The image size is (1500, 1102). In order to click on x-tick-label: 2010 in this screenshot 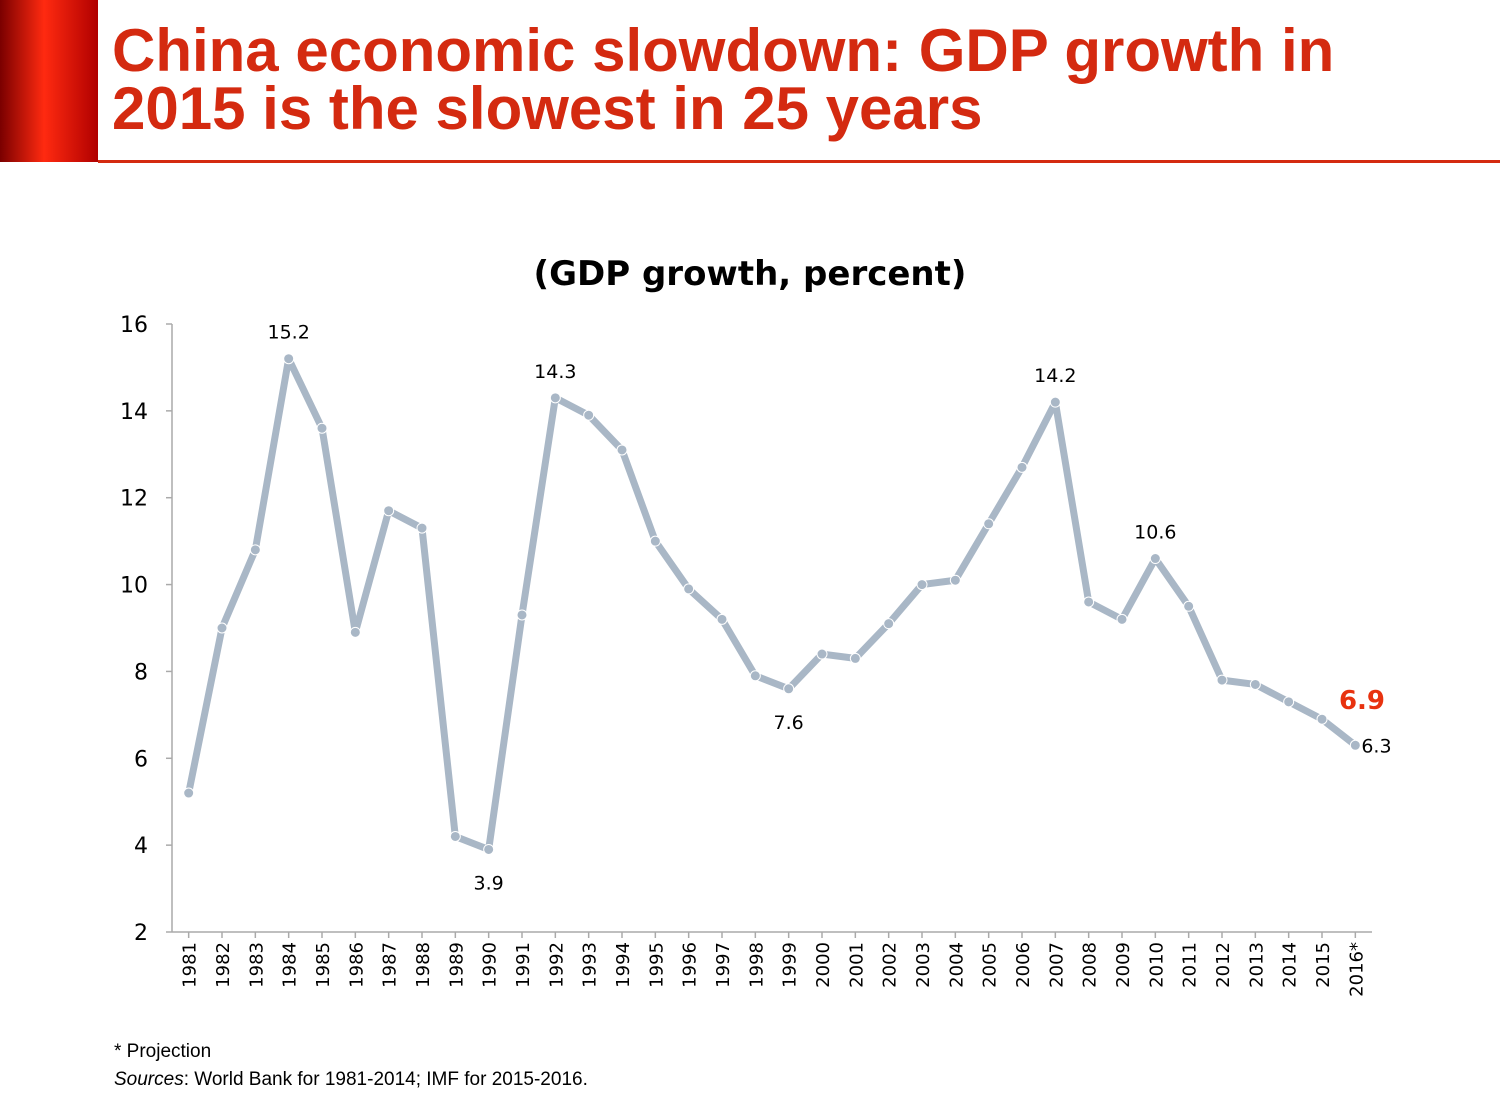, I will do `click(1156, 965)`.